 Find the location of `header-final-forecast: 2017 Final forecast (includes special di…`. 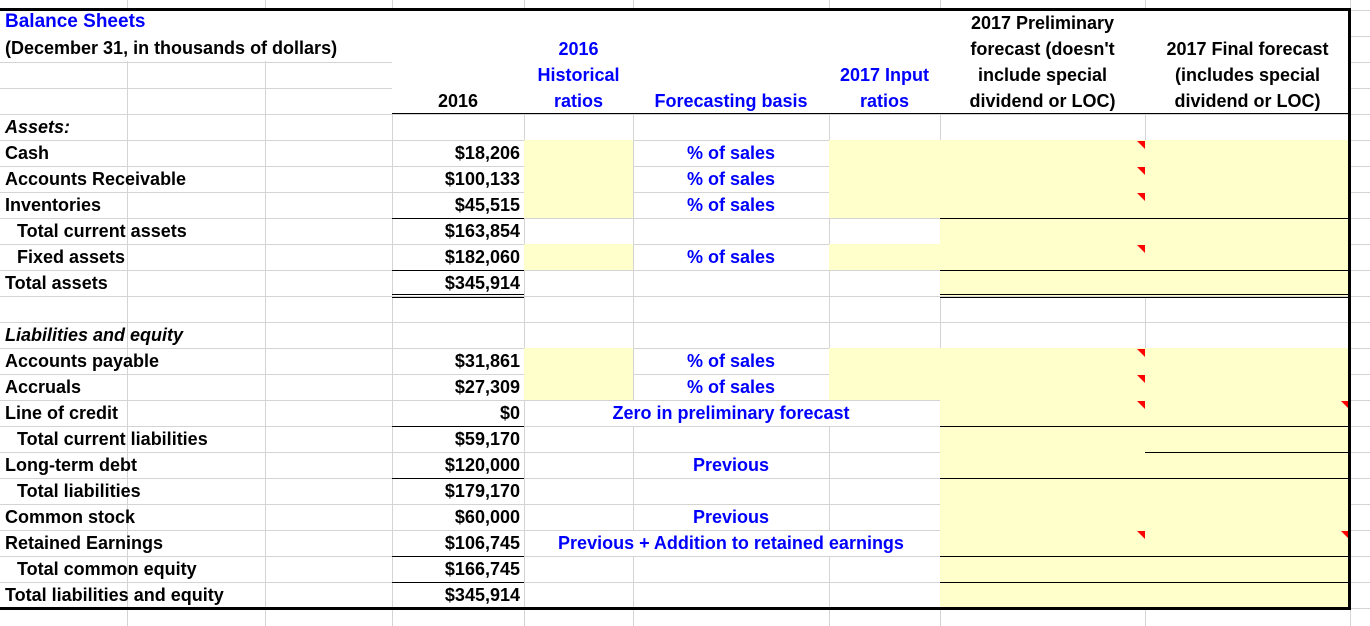

header-final-forecast: 2017 Final forecast (includes special di… is located at coordinates (1247, 75).